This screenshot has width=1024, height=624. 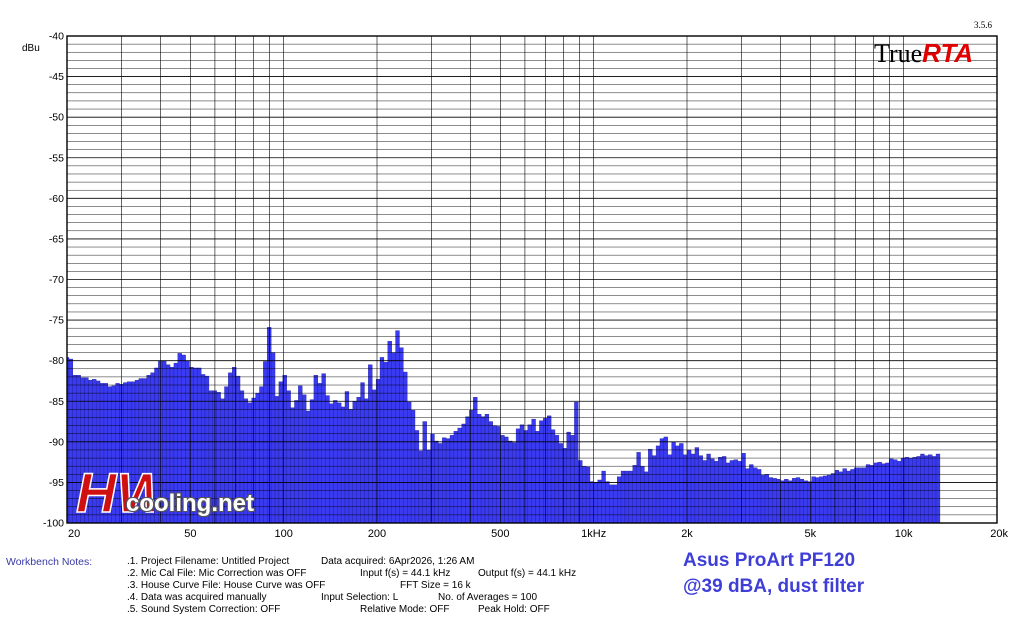 What do you see at coordinates (56, 199) in the screenshot?
I see `y-tick-label: -60` at bounding box center [56, 199].